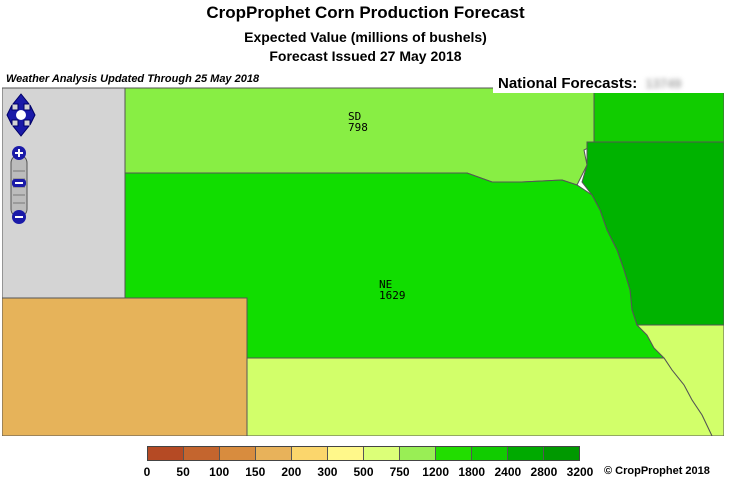  What do you see at coordinates (365, 12) in the screenshot?
I see `map-title: CropProphet Corn Production Forecast` at bounding box center [365, 12].